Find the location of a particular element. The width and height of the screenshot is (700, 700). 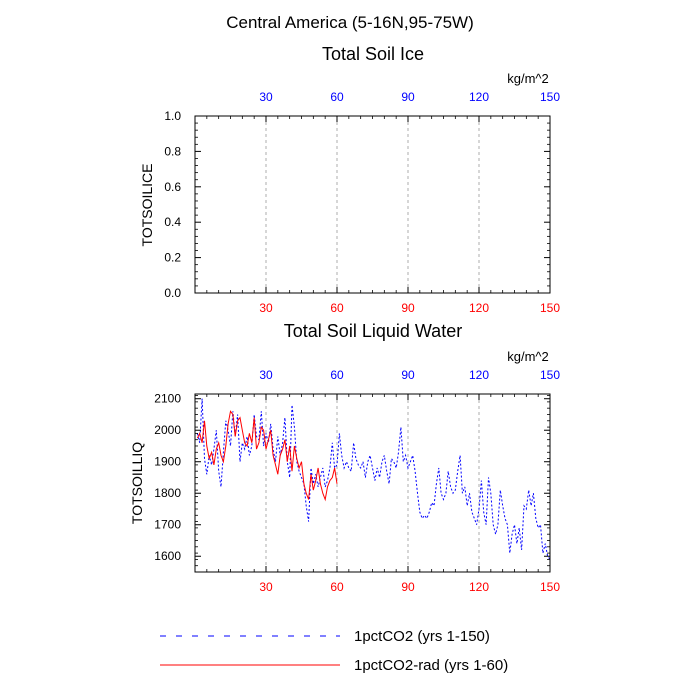

y-tick-label: 2000 is located at coordinates (167, 430).